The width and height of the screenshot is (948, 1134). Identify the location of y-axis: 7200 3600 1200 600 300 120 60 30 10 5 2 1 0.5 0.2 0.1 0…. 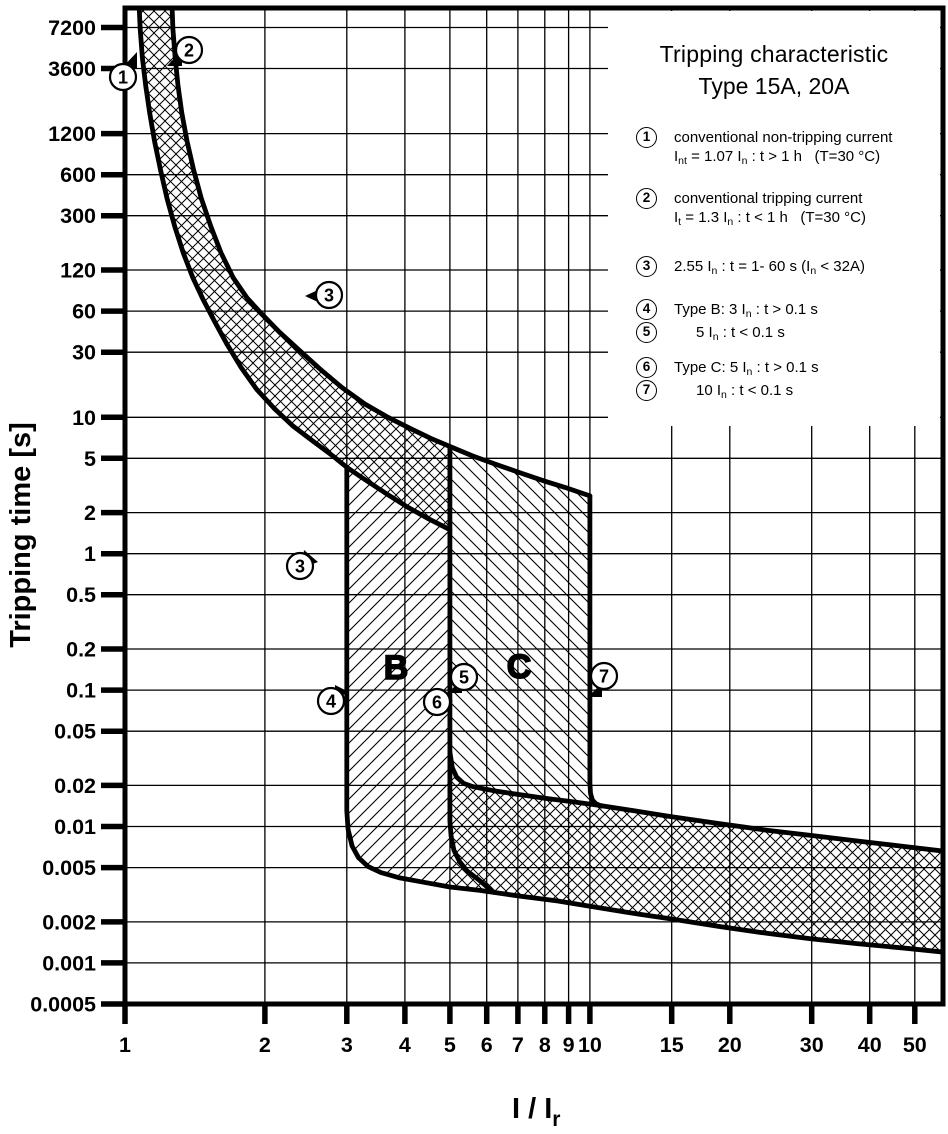
(76, 516).